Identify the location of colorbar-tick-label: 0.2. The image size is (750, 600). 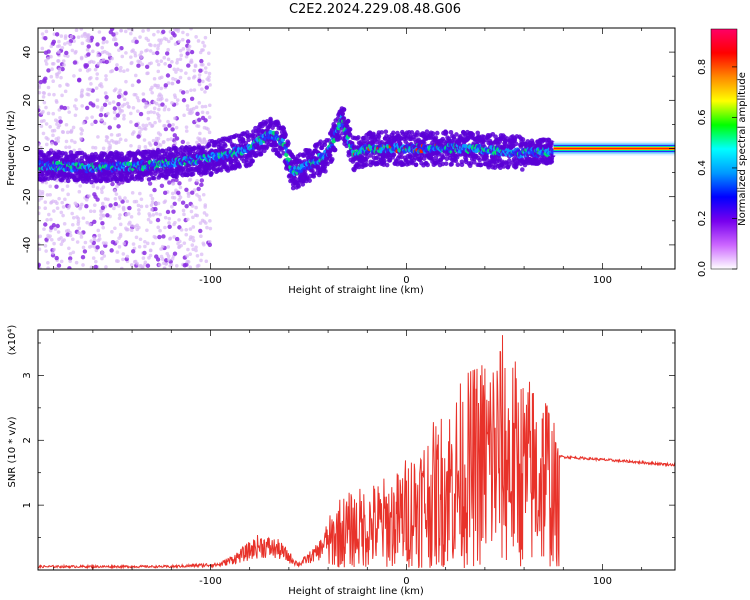
(702, 219).